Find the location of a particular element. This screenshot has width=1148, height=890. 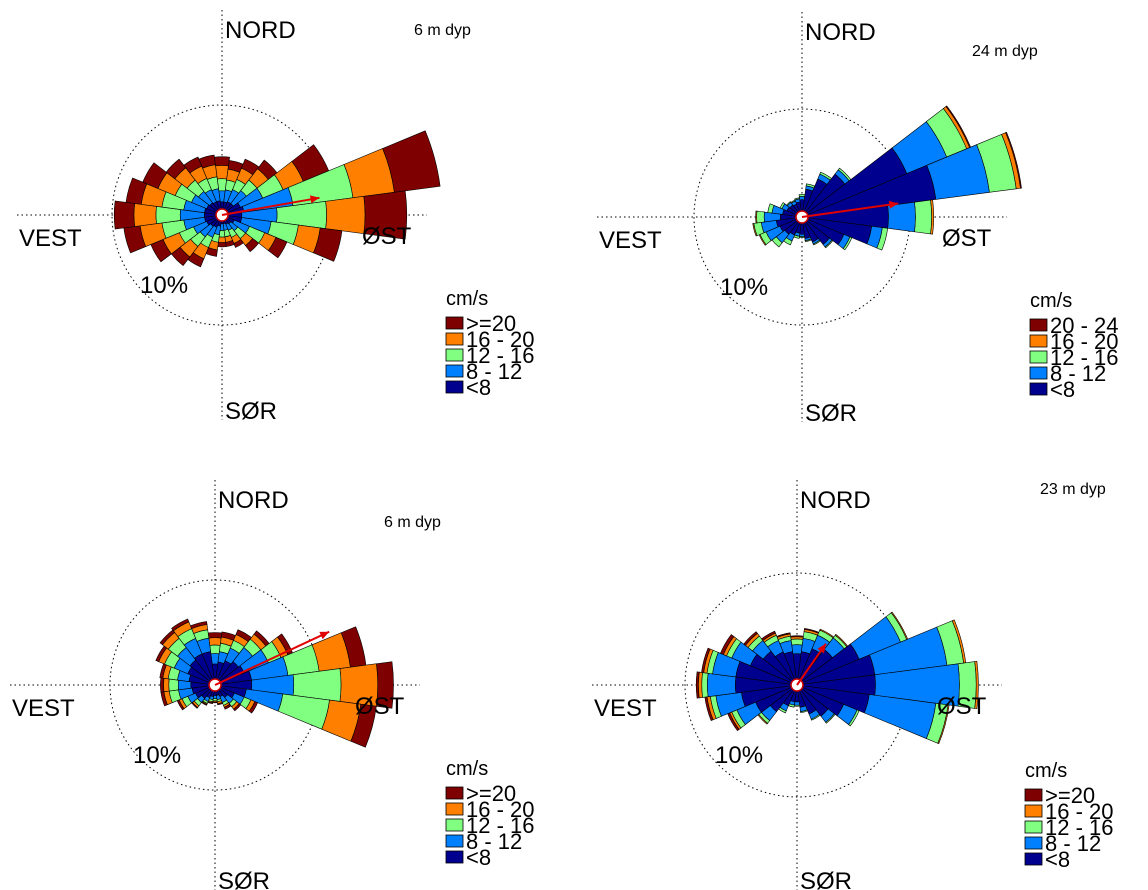

depth-title: 23 m dyp is located at coordinates (1073, 489).